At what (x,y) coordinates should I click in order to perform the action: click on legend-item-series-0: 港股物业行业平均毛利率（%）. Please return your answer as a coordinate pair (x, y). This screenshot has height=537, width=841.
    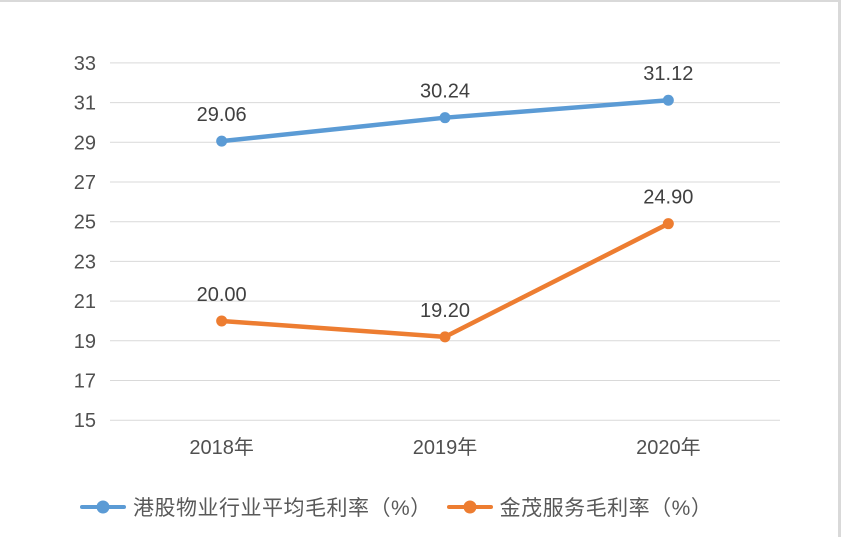
    Looking at the image, I should click on (256, 507).